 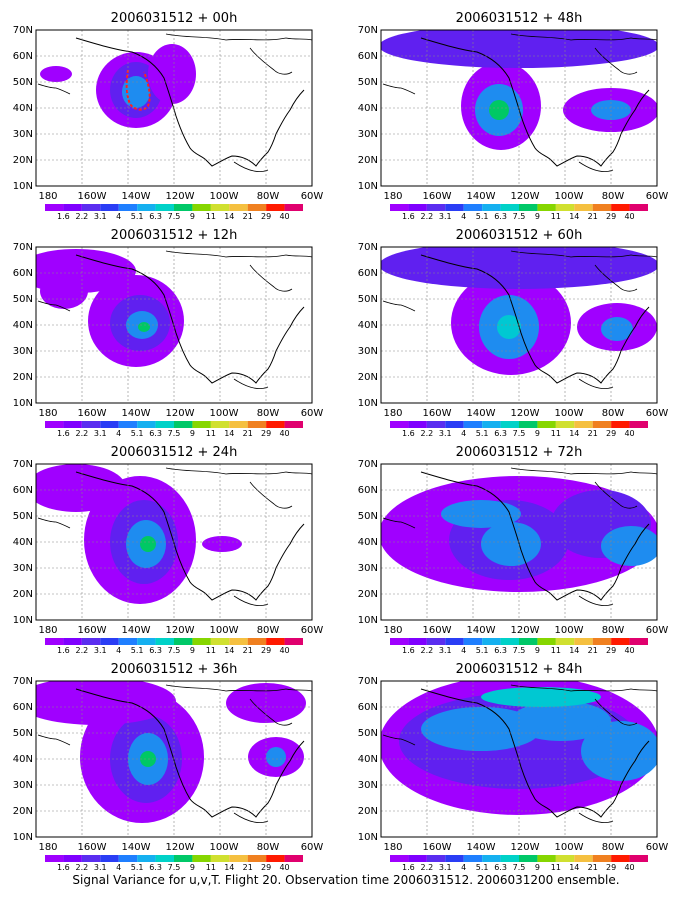 What do you see at coordinates (268, 630) in the screenshot?
I see `x-tick-label: 80W` at bounding box center [268, 630].